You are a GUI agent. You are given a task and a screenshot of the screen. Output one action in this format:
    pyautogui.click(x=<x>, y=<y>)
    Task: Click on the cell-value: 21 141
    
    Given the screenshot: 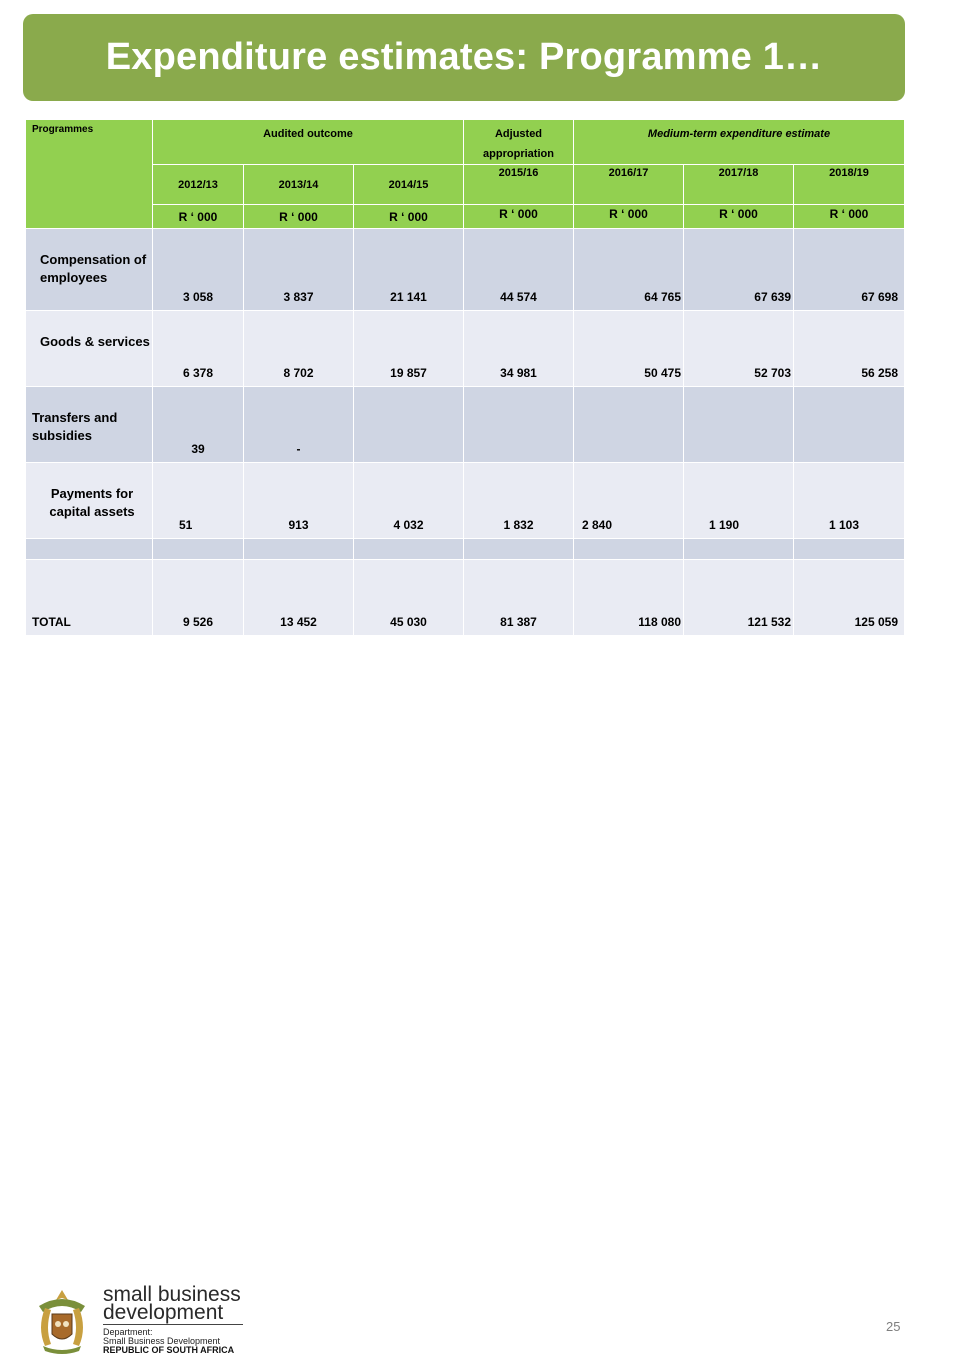 What is the action you would take?
    pyautogui.click(x=408, y=269)
    